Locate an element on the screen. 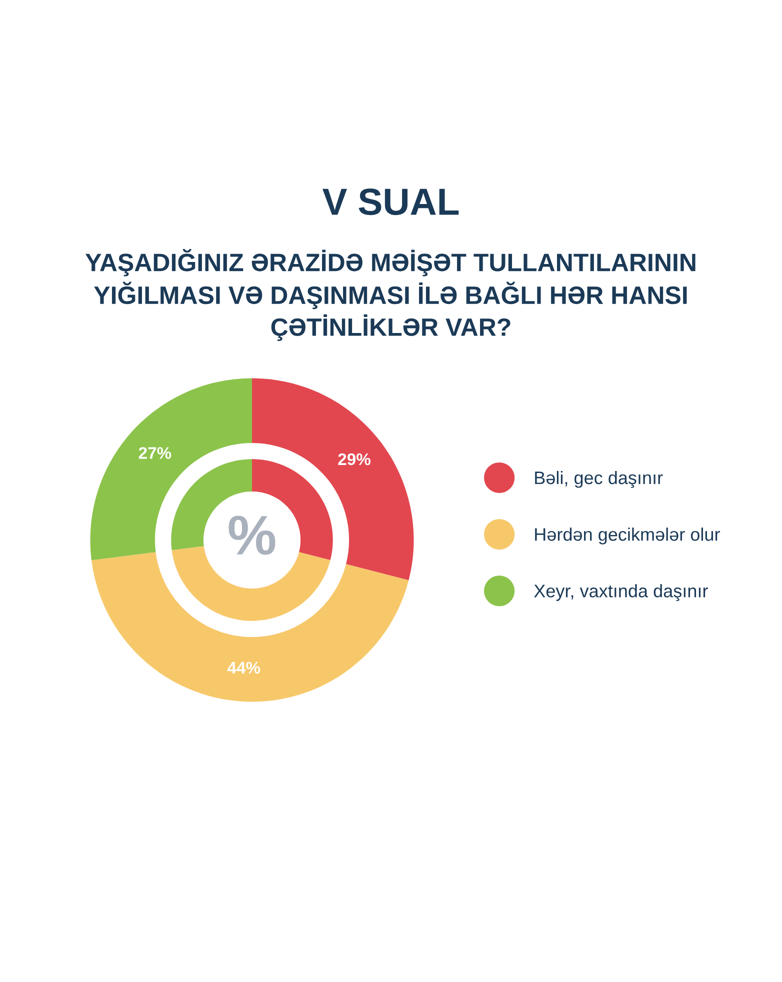 This screenshot has height=982, width=782. legend-label: Xeyr, vaxtında daşınır is located at coordinates (621, 593).